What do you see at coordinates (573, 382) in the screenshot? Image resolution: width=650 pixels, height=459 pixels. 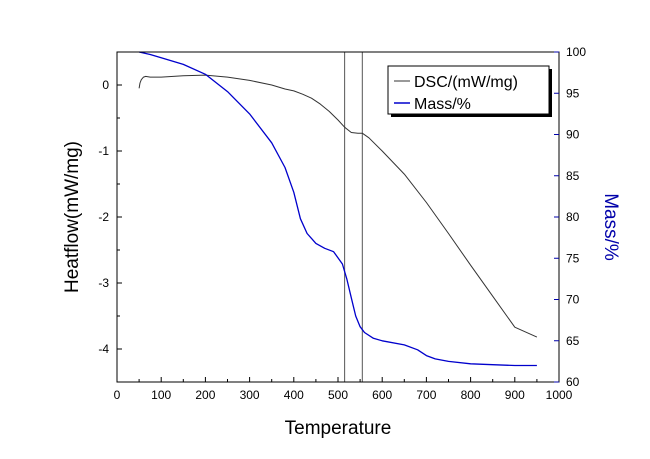 I see `right-y-tick-label: 60` at bounding box center [573, 382].